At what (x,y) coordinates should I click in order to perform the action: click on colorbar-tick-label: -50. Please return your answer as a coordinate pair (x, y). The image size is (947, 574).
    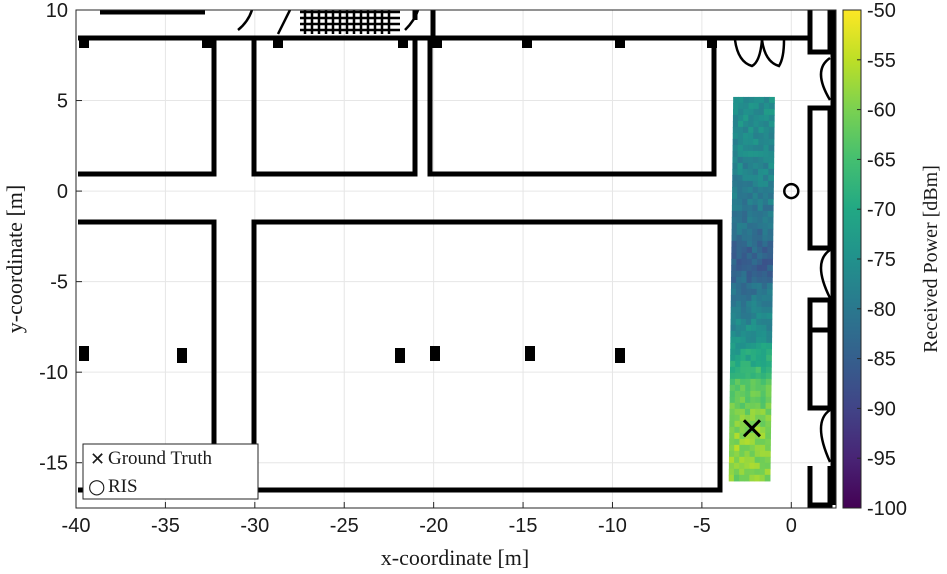
    Looking at the image, I should click on (881, 11).